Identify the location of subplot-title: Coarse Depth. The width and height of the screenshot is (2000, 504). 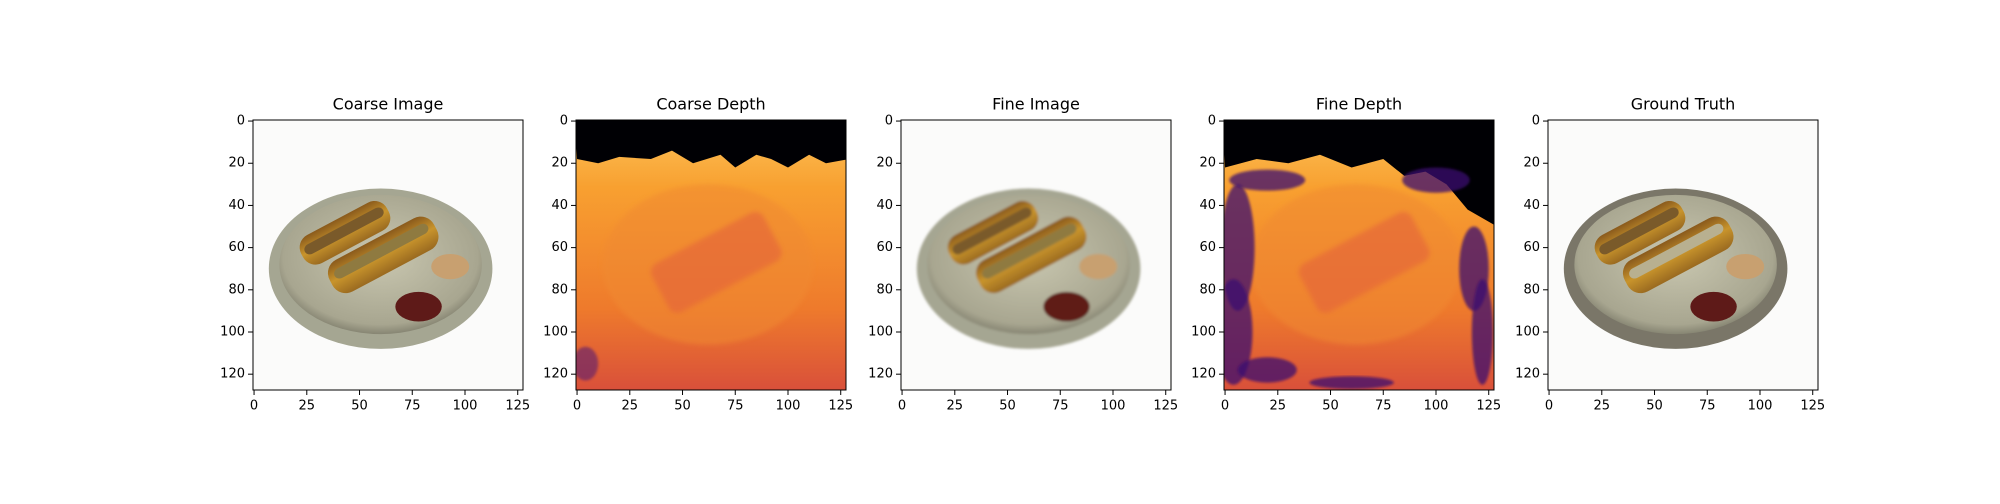
(710, 104).